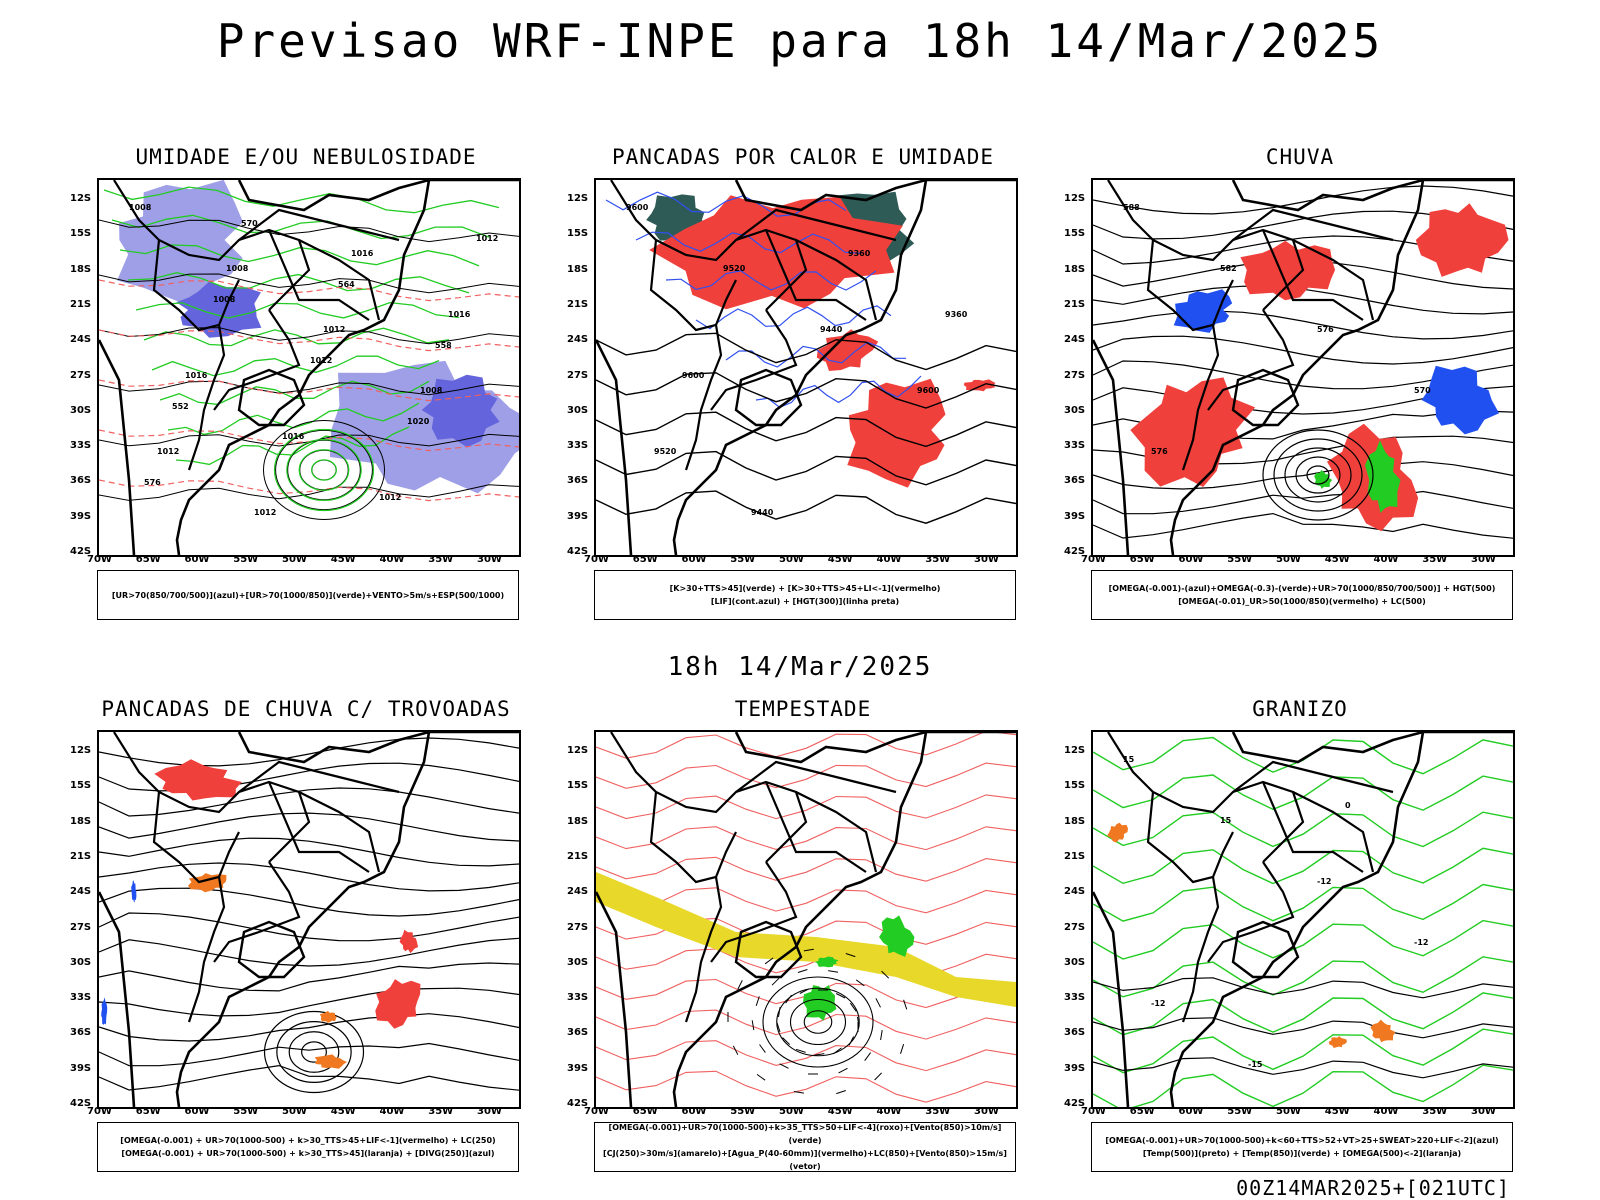 The width and height of the screenshot is (1600, 1200). What do you see at coordinates (1303, 902) in the screenshot?
I see `temp850-contour` at bounding box center [1303, 902].